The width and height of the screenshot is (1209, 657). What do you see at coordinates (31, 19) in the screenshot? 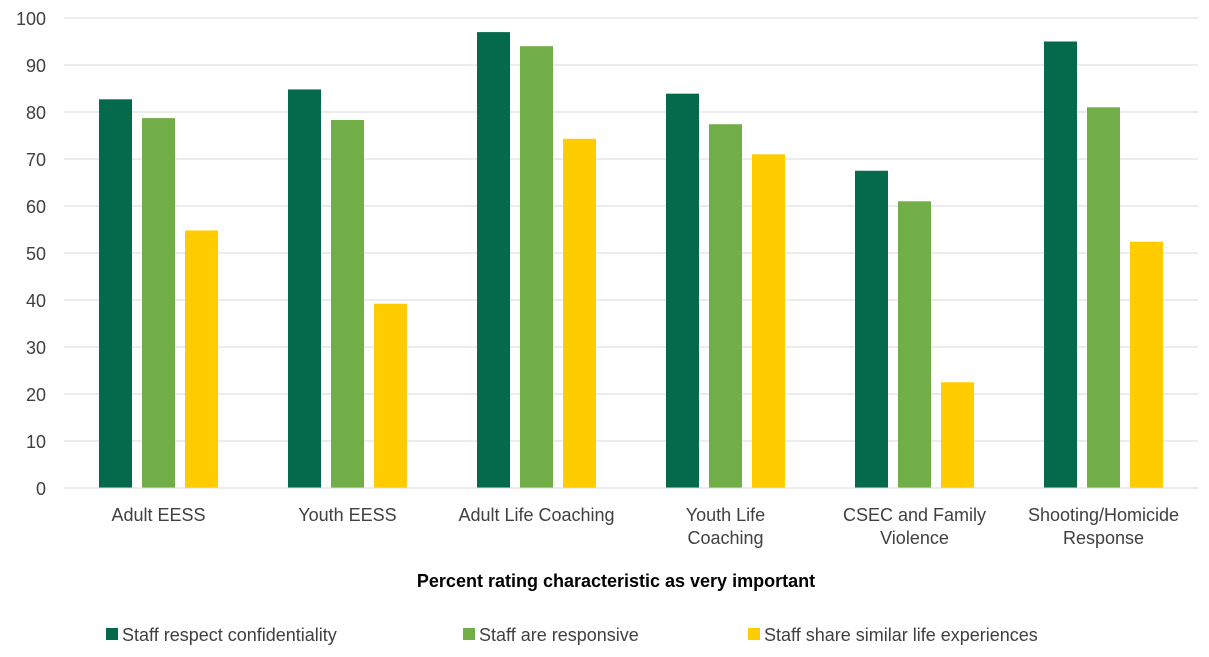
I see `y-tick-label: 100` at bounding box center [31, 19].